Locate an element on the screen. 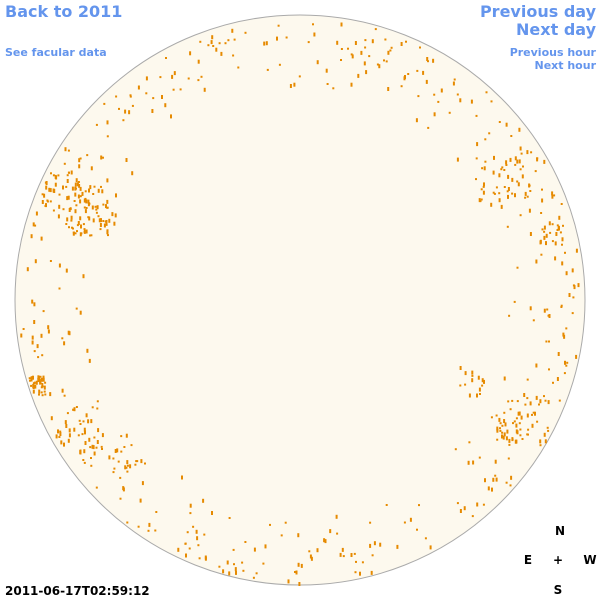  previous-day-link: Previous day is located at coordinates (538, 11).